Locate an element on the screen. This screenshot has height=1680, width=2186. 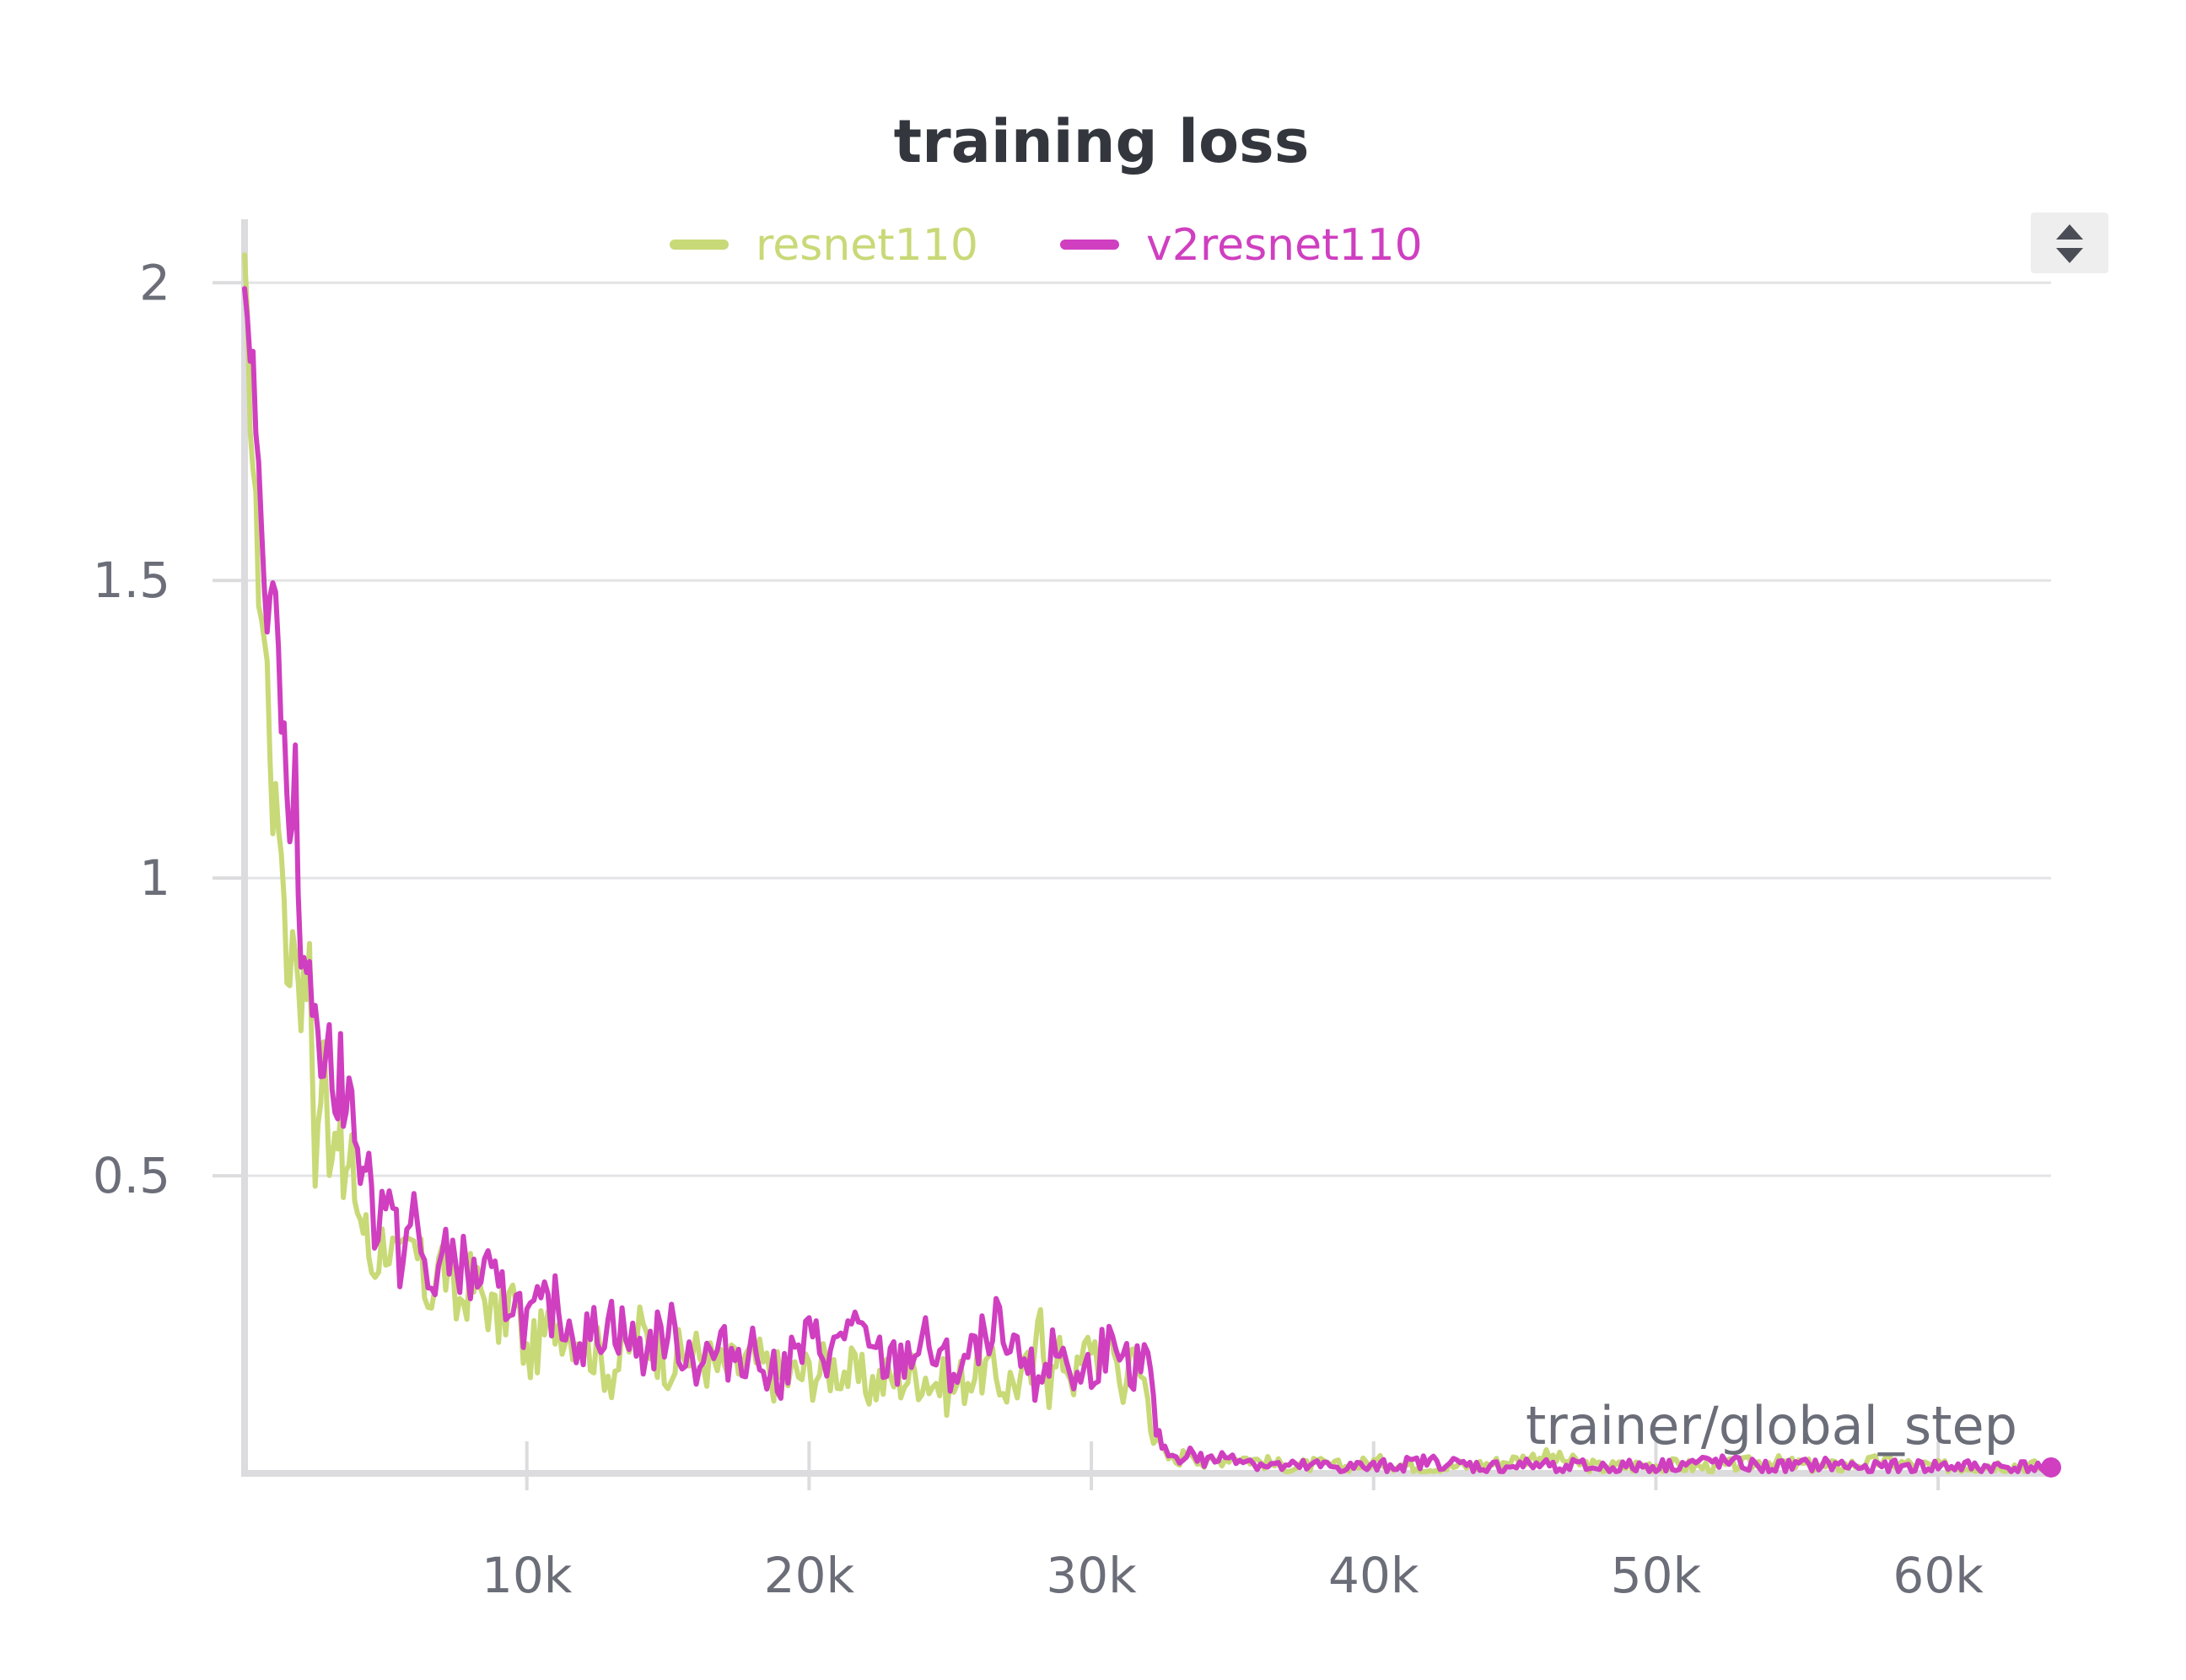
y-tick-label: 0.5 is located at coordinates (131, 1176).